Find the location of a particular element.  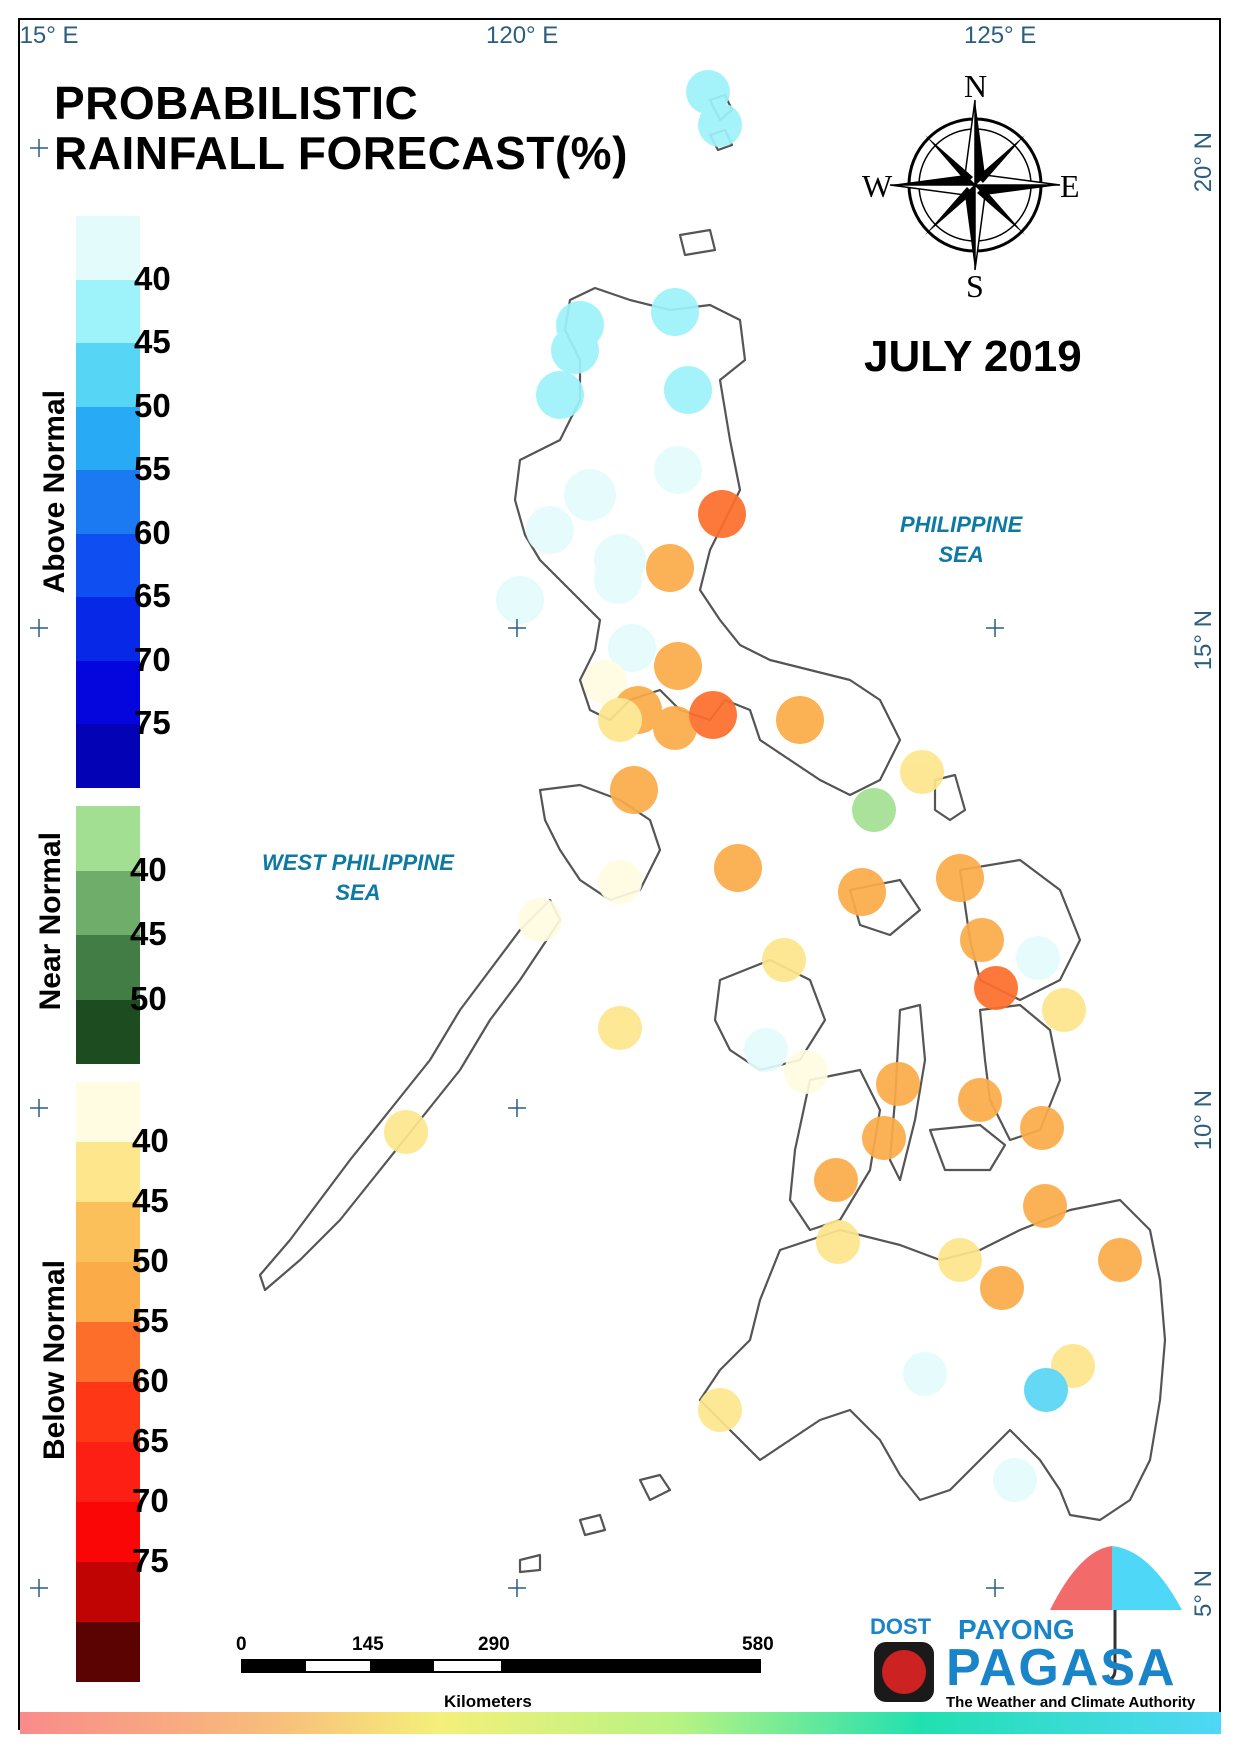

legend-value: 70 is located at coordinates (152, 659).